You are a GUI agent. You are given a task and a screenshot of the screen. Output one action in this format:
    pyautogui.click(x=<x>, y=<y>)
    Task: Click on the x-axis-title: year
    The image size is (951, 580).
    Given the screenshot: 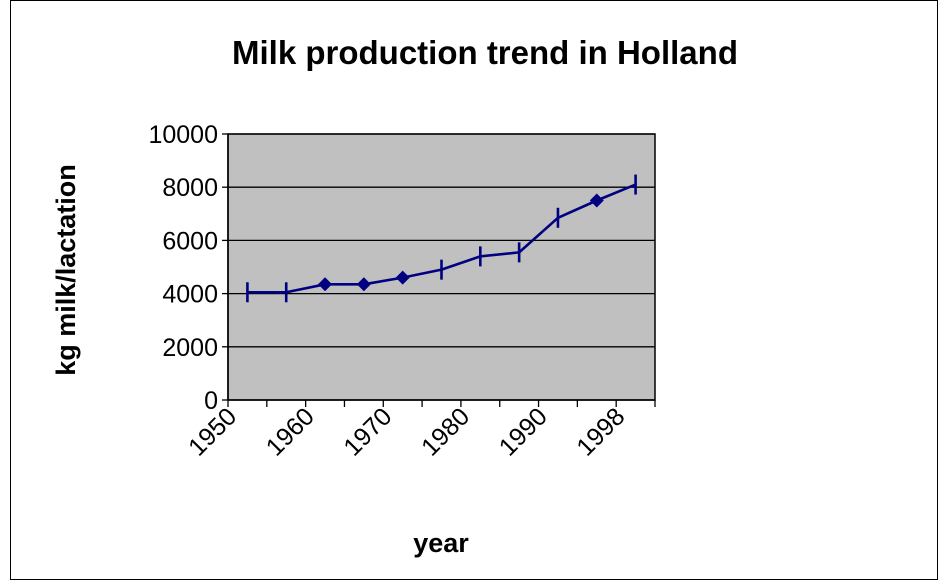 What is the action you would take?
    pyautogui.click(x=441, y=543)
    